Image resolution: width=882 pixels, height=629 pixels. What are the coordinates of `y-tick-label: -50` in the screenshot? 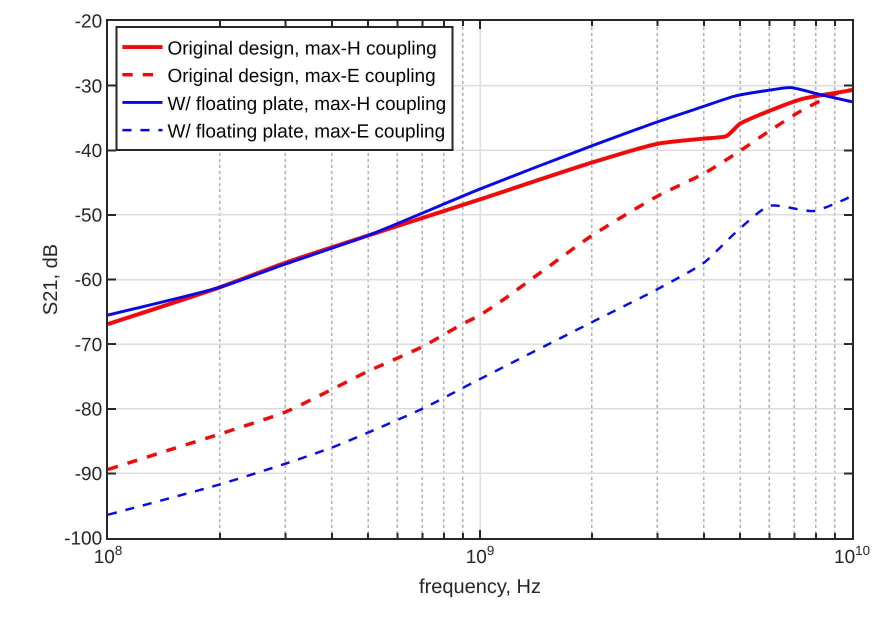 It's located at (88, 216).